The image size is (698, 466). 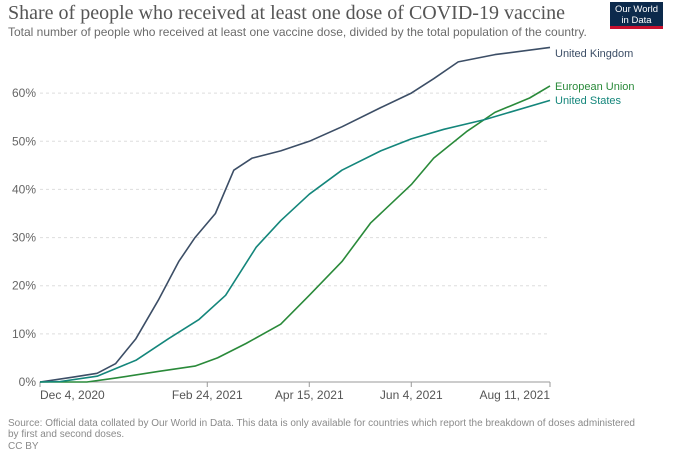 I want to click on y-tick-label: 30%, so click(x=24, y=238).